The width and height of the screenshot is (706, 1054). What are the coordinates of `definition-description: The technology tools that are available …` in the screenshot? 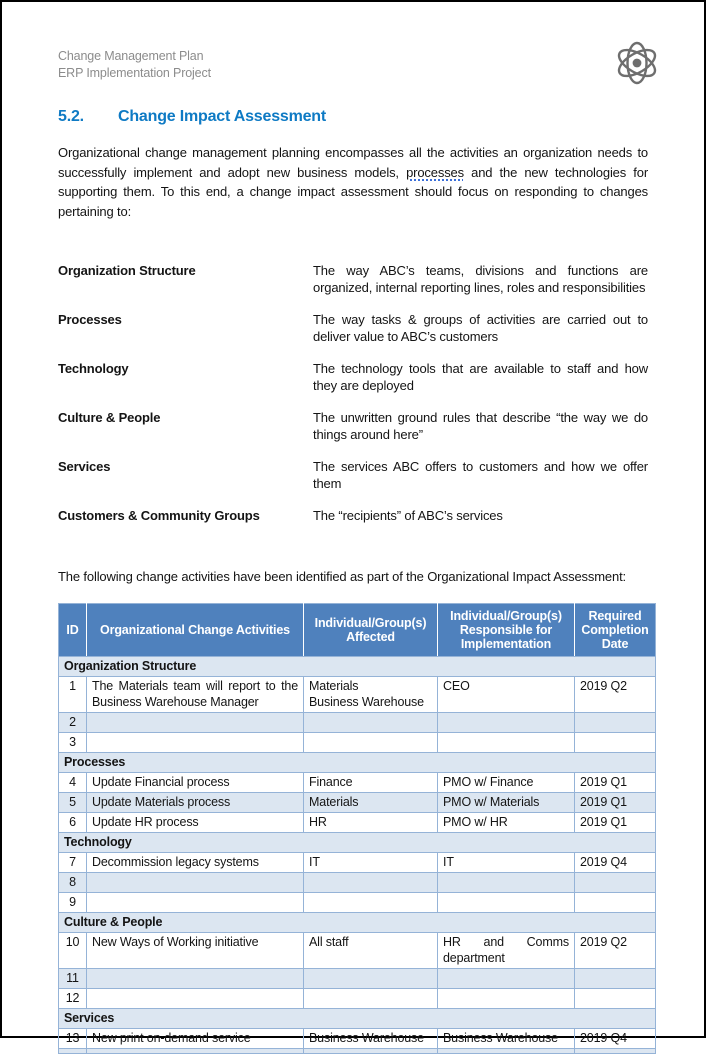 It's located at (480, 377).